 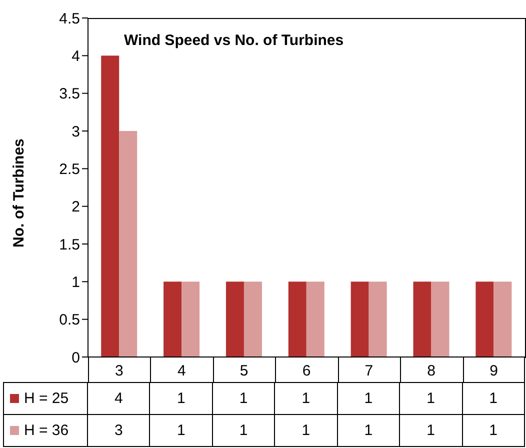 I want to click on y-tick-label: 2, so click(x=76, y=207).